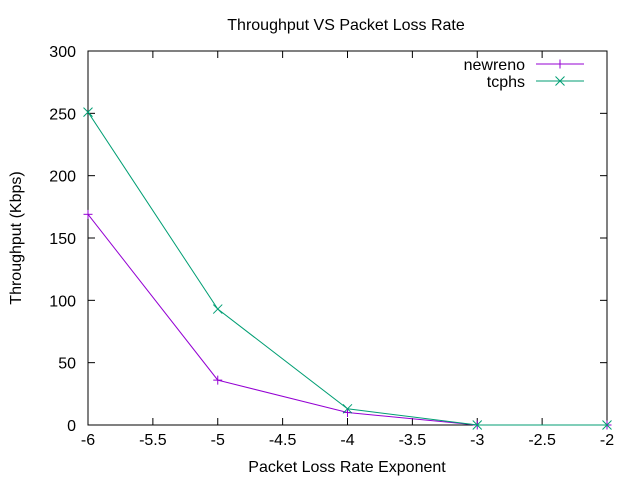  I want to click on legend-label-tcphs: tcphs, so click(506, 82).